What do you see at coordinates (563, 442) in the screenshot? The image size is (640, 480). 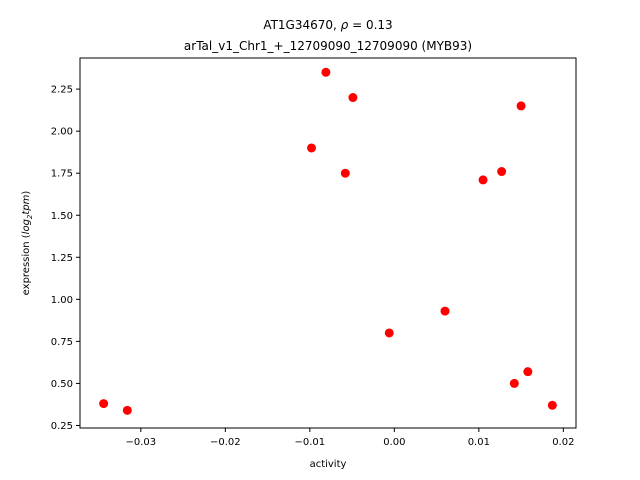 I see `x-tick-label: 0.02` at bounding box center [563, 442].